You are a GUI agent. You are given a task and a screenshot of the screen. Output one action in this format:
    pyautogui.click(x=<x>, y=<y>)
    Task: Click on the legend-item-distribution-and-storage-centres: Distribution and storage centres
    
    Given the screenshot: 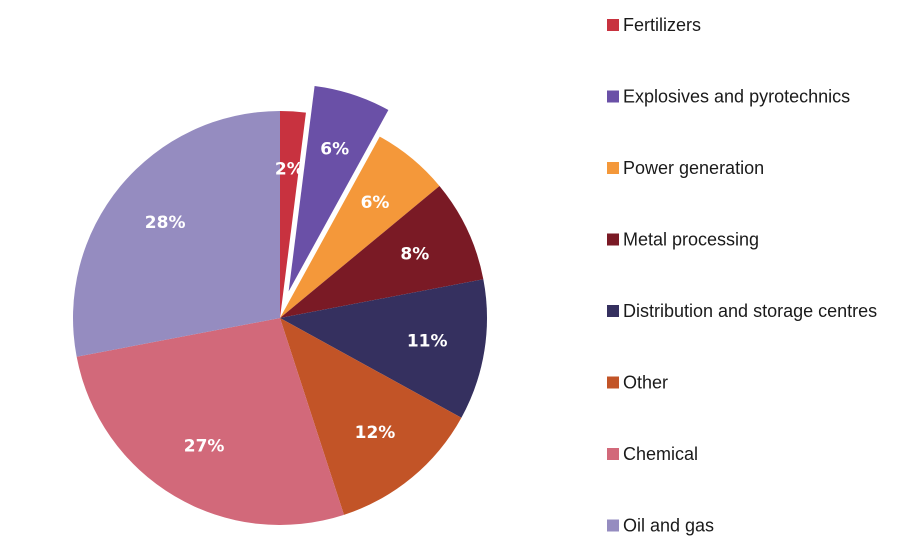 What is the action you would take?
    pyautogui.click(x=742, y=311)
    